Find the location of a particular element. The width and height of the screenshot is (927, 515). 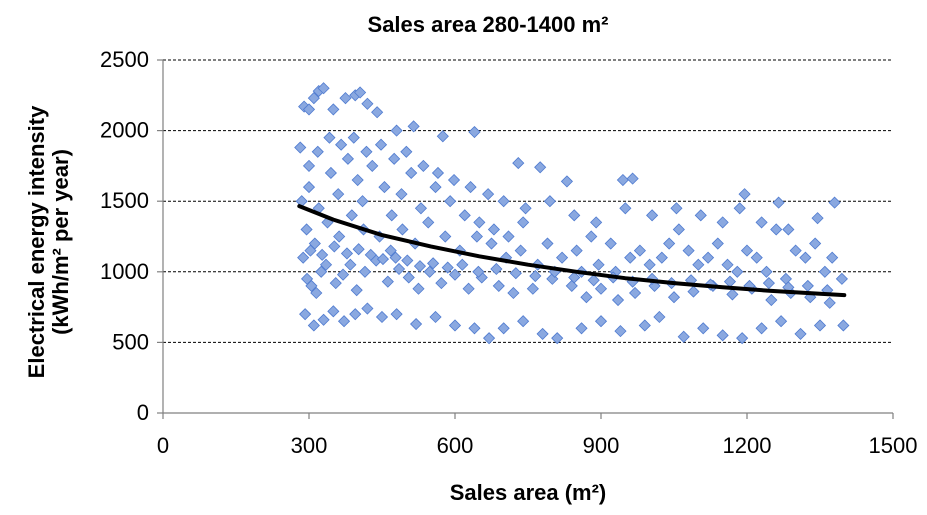

y-tick-label-2: 1000 is located at coordinates (124, 271).